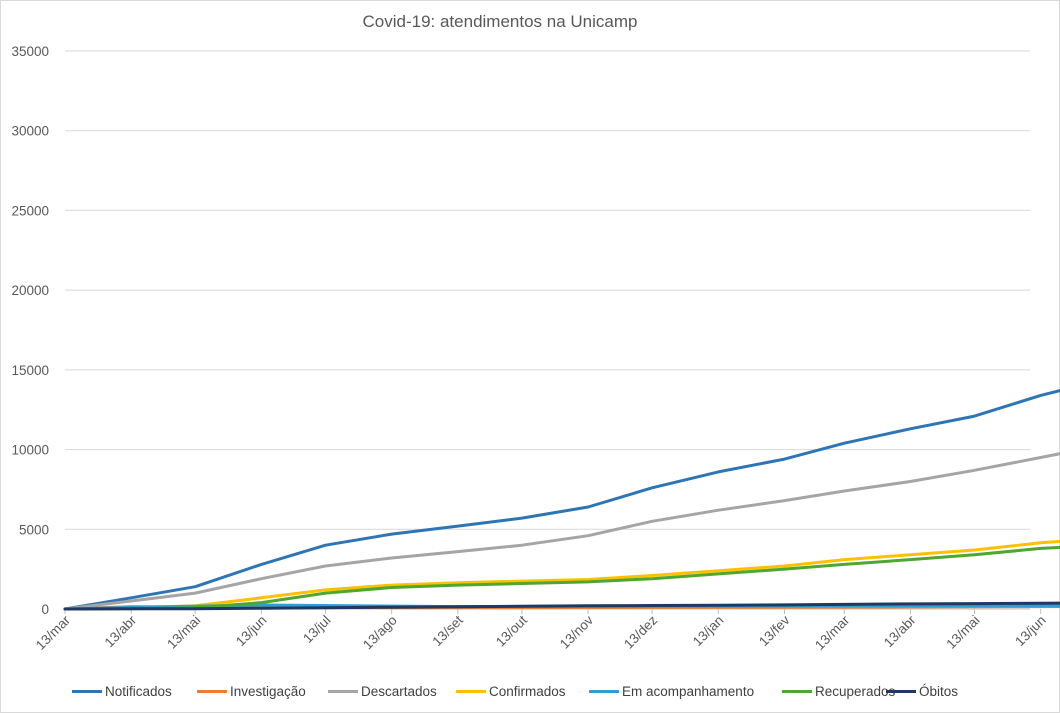  What do you see at coordinates (138, 691) in the screenshot?
I see `legend-label: Notificados` at bounding box center [138, 691].